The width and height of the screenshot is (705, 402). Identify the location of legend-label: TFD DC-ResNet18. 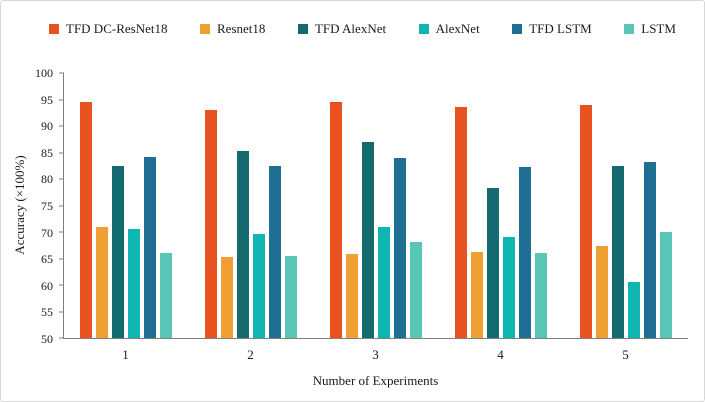
(117, 28).